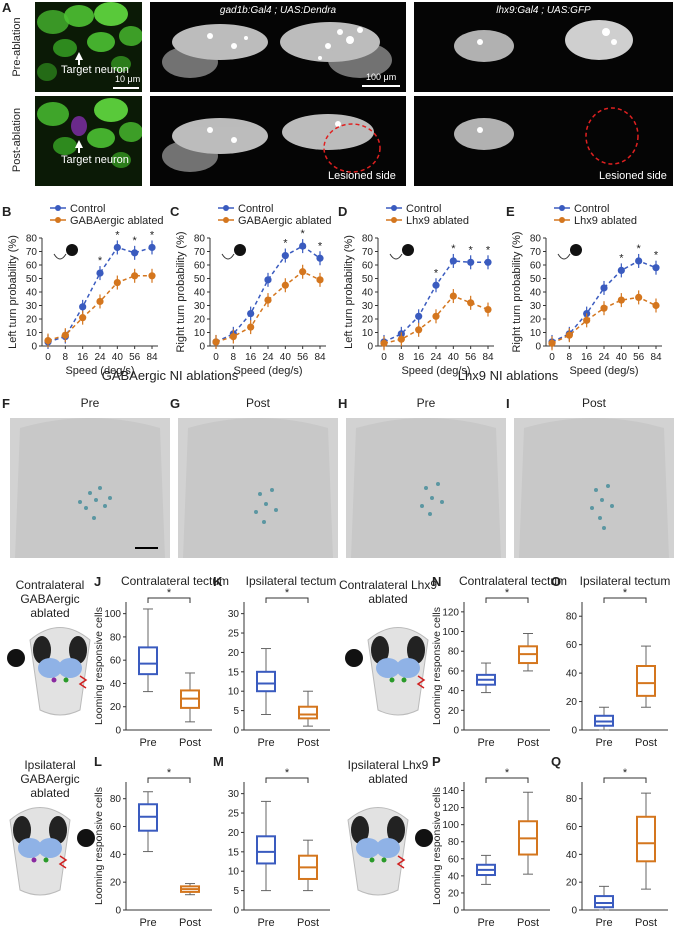 This screenshot has height=944, width=678. Describe the element at coordinates (593, 403) in the screenshot. I see `anatomy-i-title: Post` at that location.